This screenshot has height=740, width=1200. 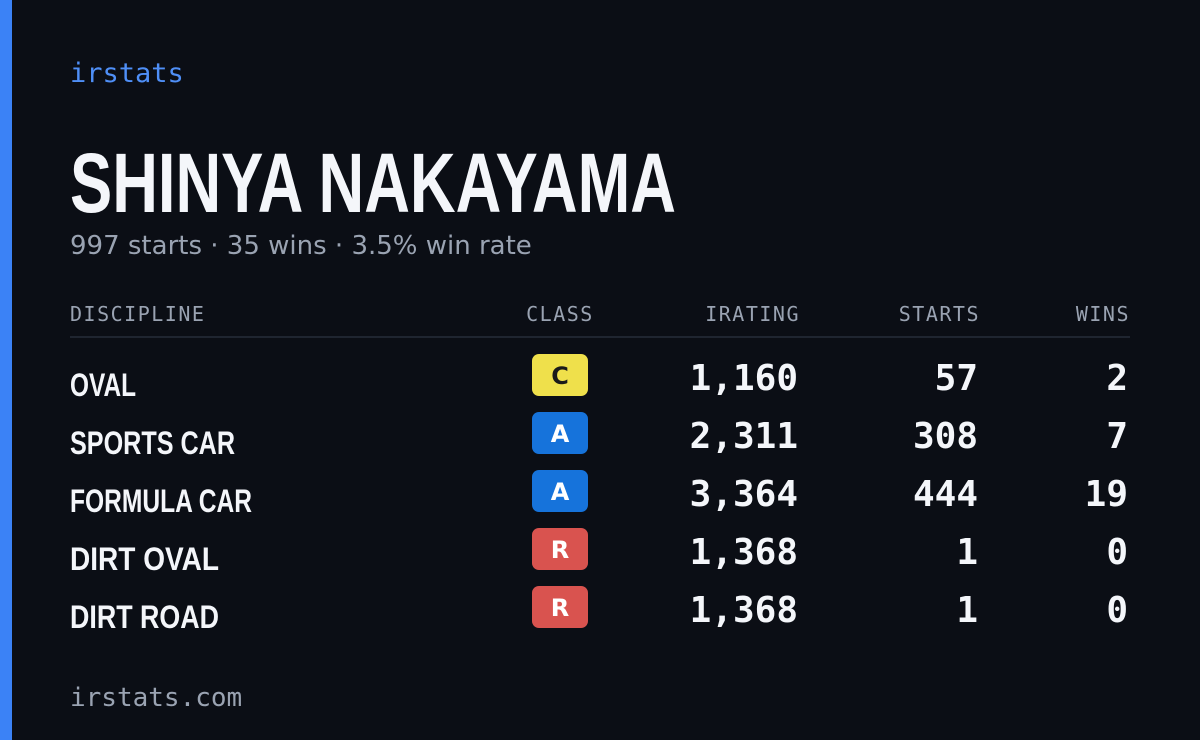 I want to click on wins: 2, so click(x=1117, y=378).